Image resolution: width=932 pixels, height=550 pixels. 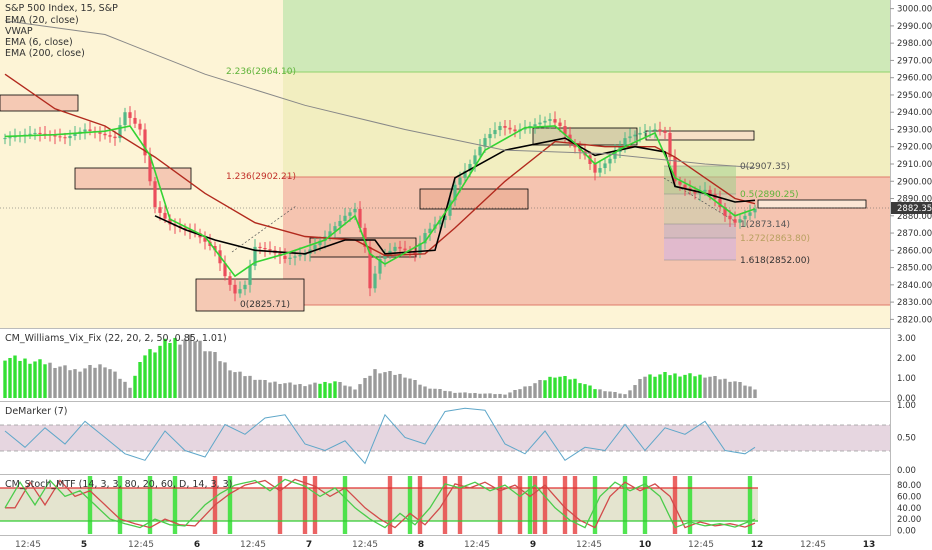 I want to click on fib-box-pink, so click(x=700, y=249).